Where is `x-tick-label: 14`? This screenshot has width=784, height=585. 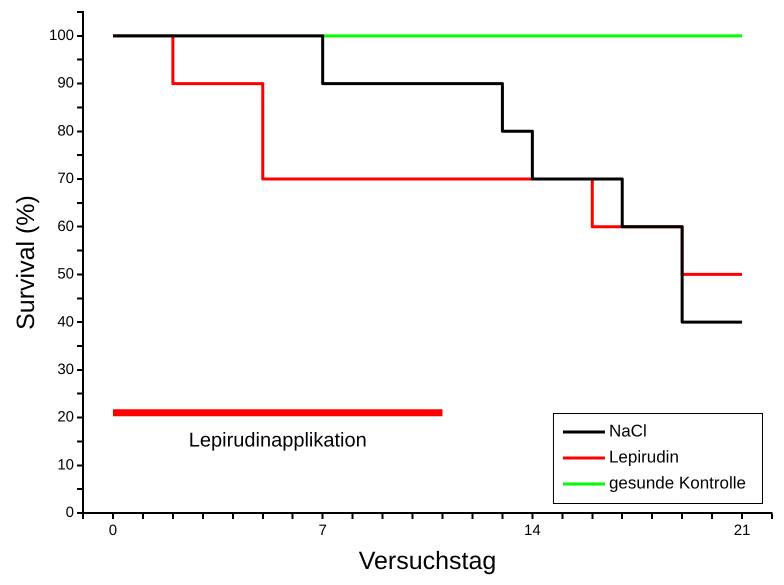 x-tick-label: 14 is located at coordinates (532, 531).